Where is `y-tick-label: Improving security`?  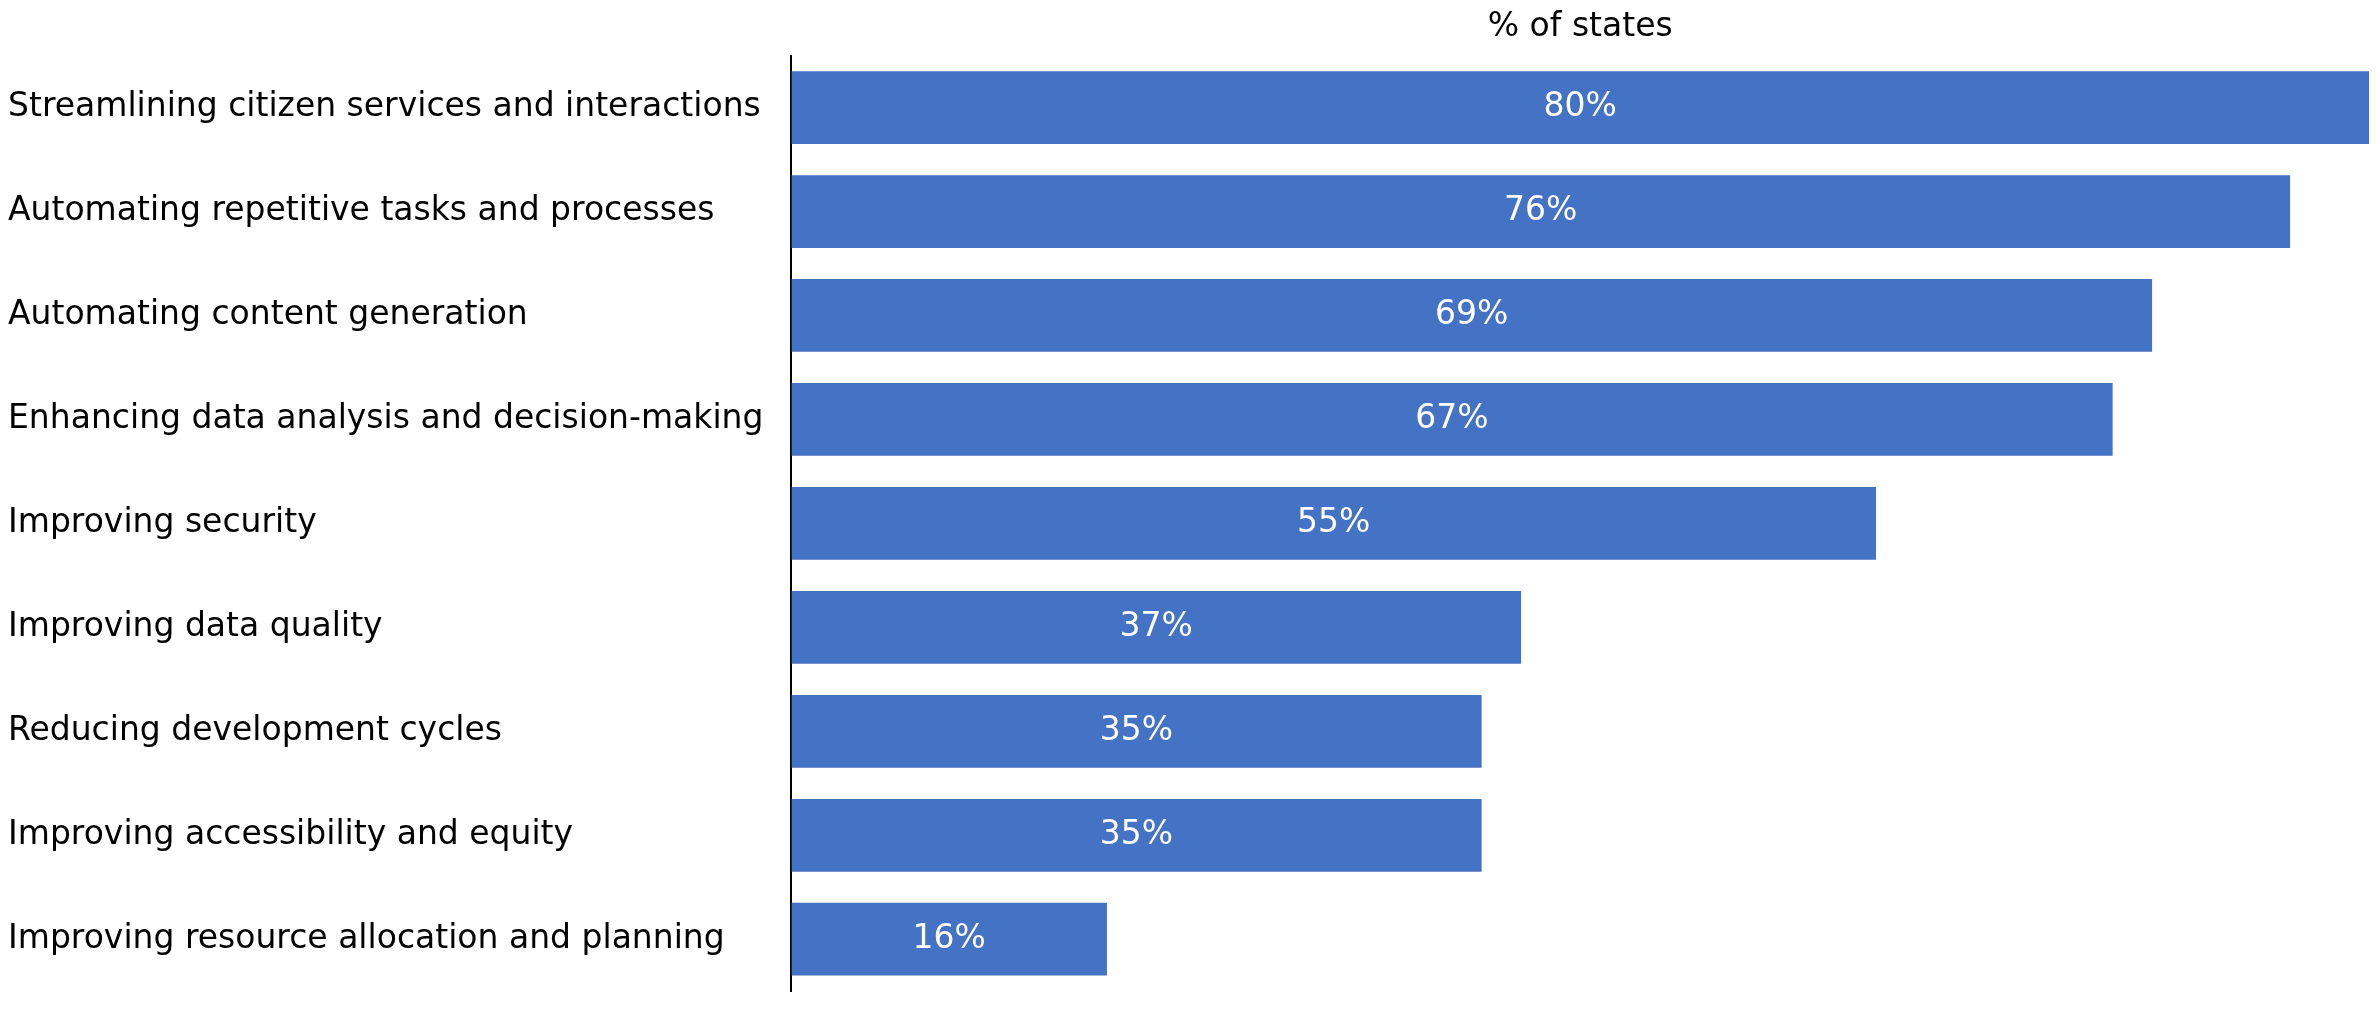 y-tick-label: Improving security is located at coordinates (162, 520).